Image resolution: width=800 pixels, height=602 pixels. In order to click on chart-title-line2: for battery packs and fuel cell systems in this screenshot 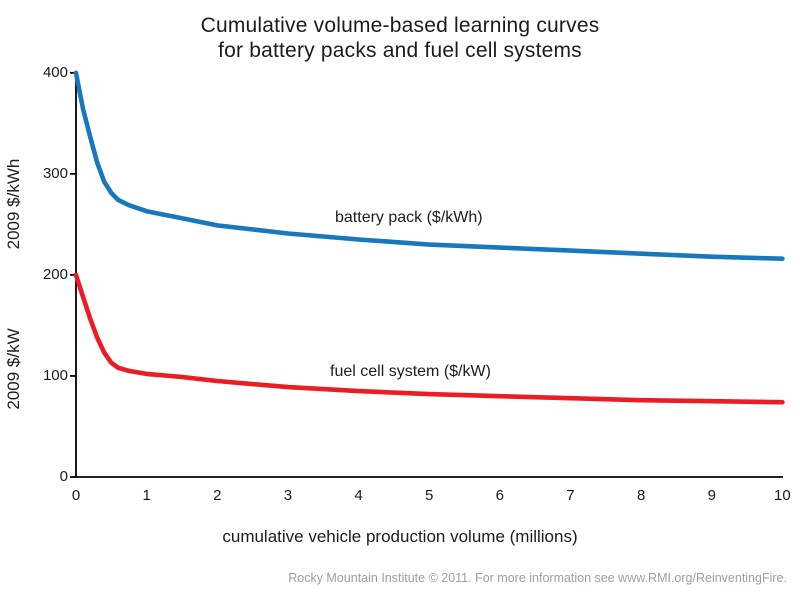, I will do `click(400, 50)`.